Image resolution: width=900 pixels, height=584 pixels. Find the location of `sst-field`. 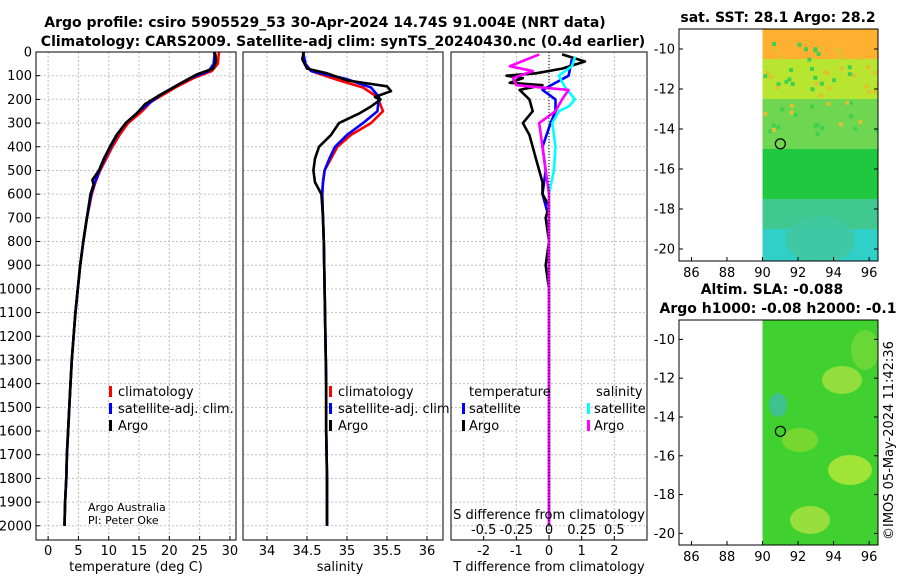

sst-field is located at coordinates (820, 145).